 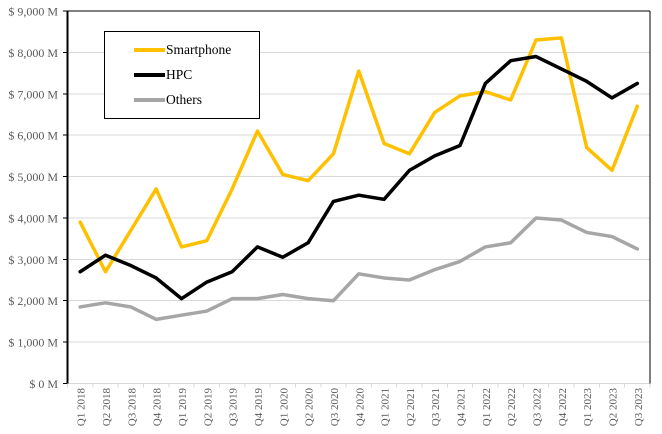 I want to click on svg-text: $ 4,000 M, so click(x=33, y=218).